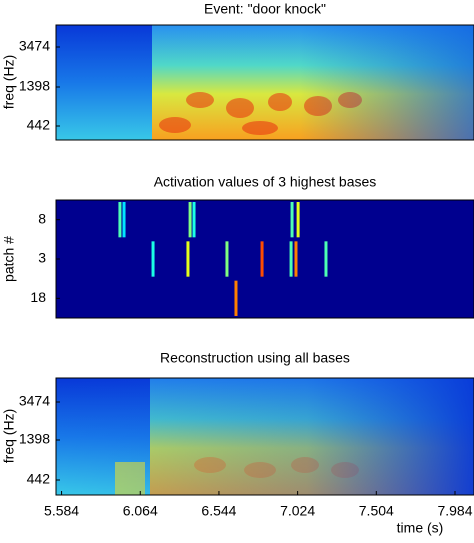 The height and width of the screenshot is (543, 474). I want to click on y-tick-label: 18, so click(38, 297).